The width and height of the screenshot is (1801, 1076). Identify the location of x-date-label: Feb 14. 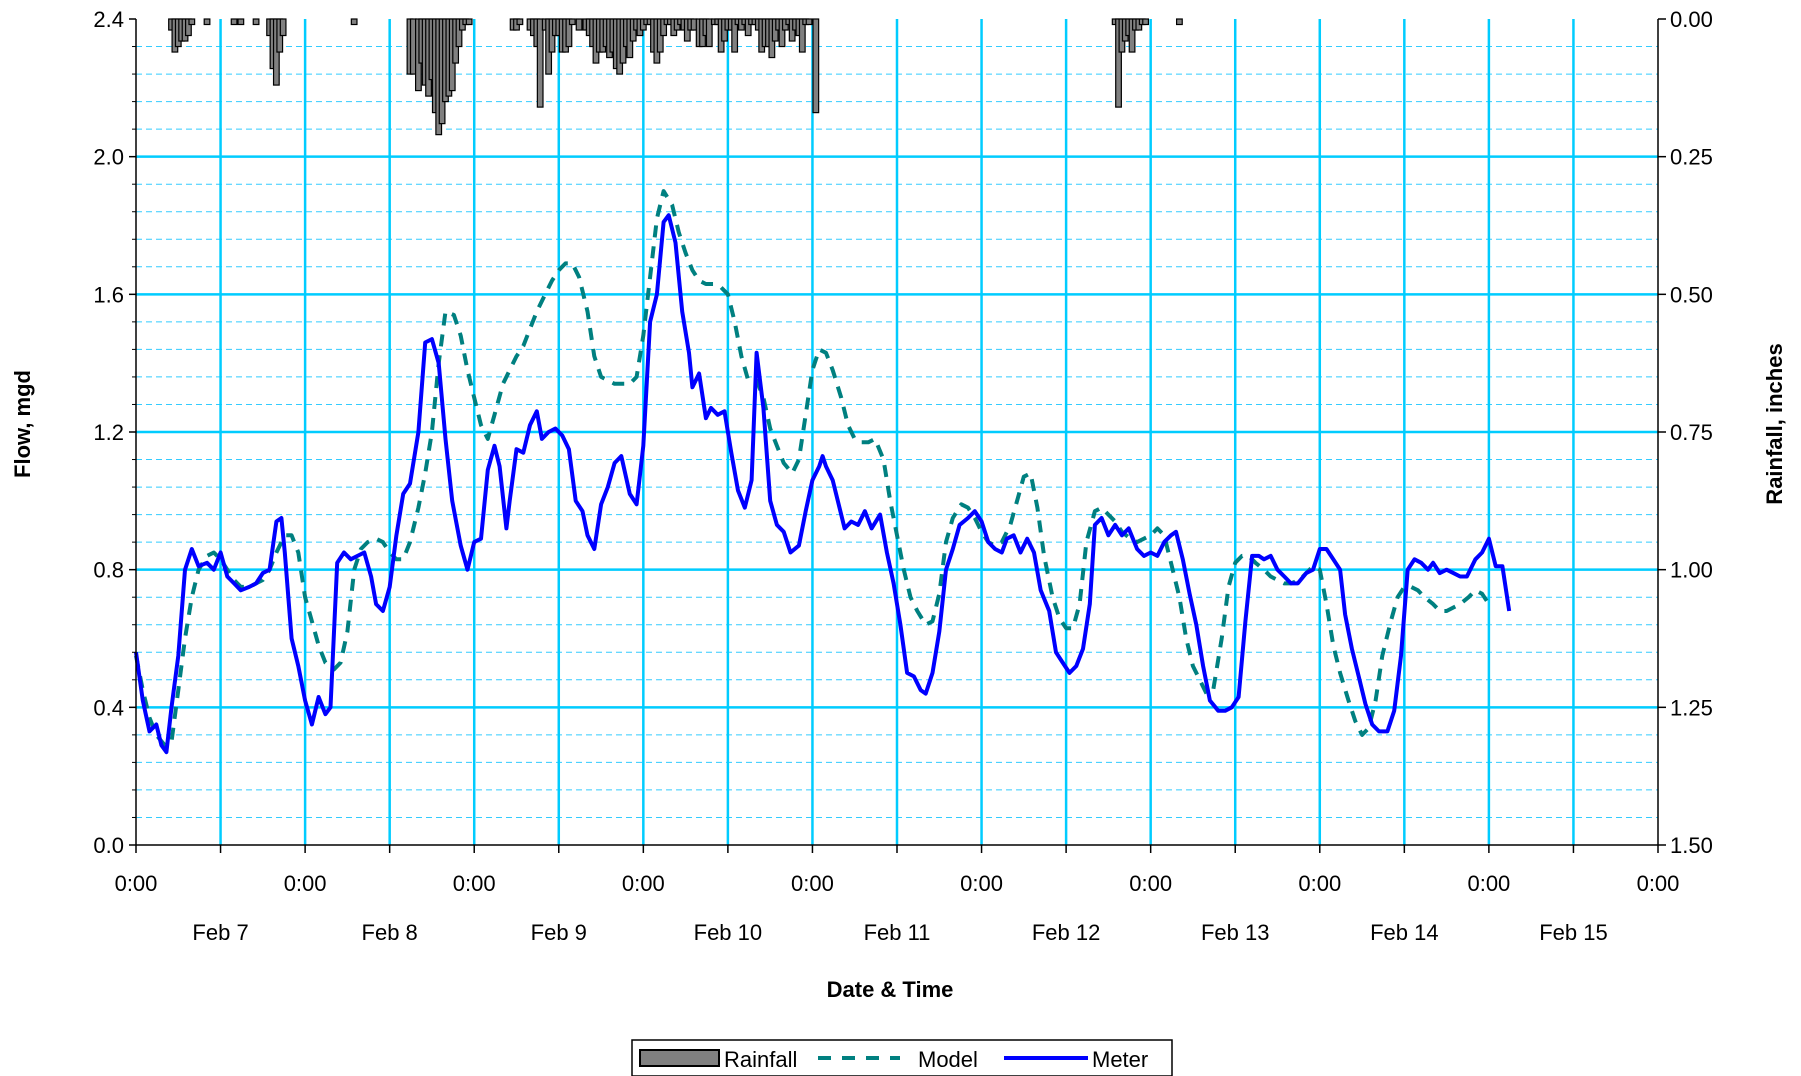
(1404, 932).